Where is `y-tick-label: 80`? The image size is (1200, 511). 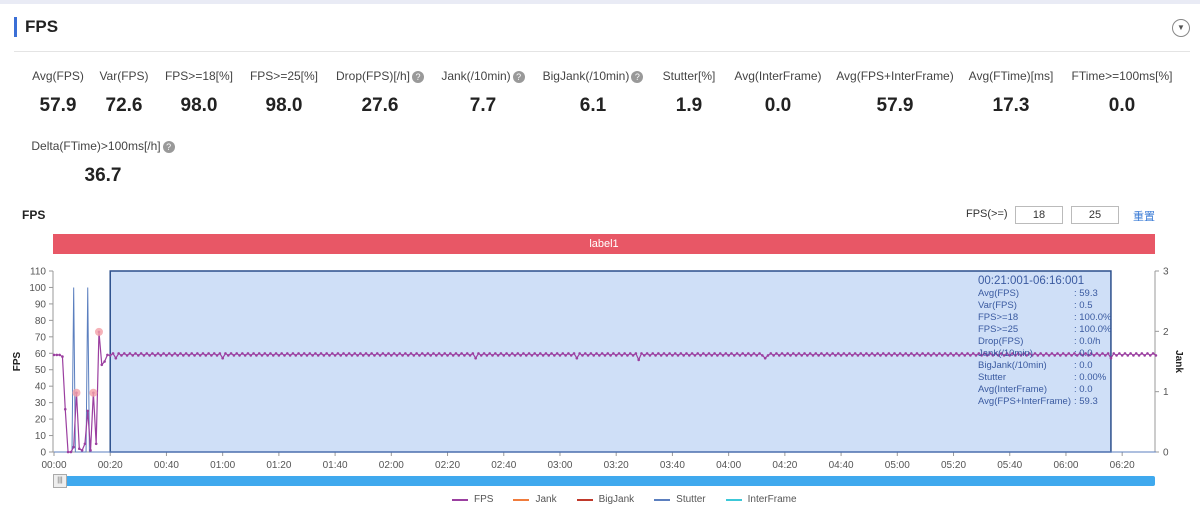 y-tick-label: 80 is located at coordinates (41, 321).